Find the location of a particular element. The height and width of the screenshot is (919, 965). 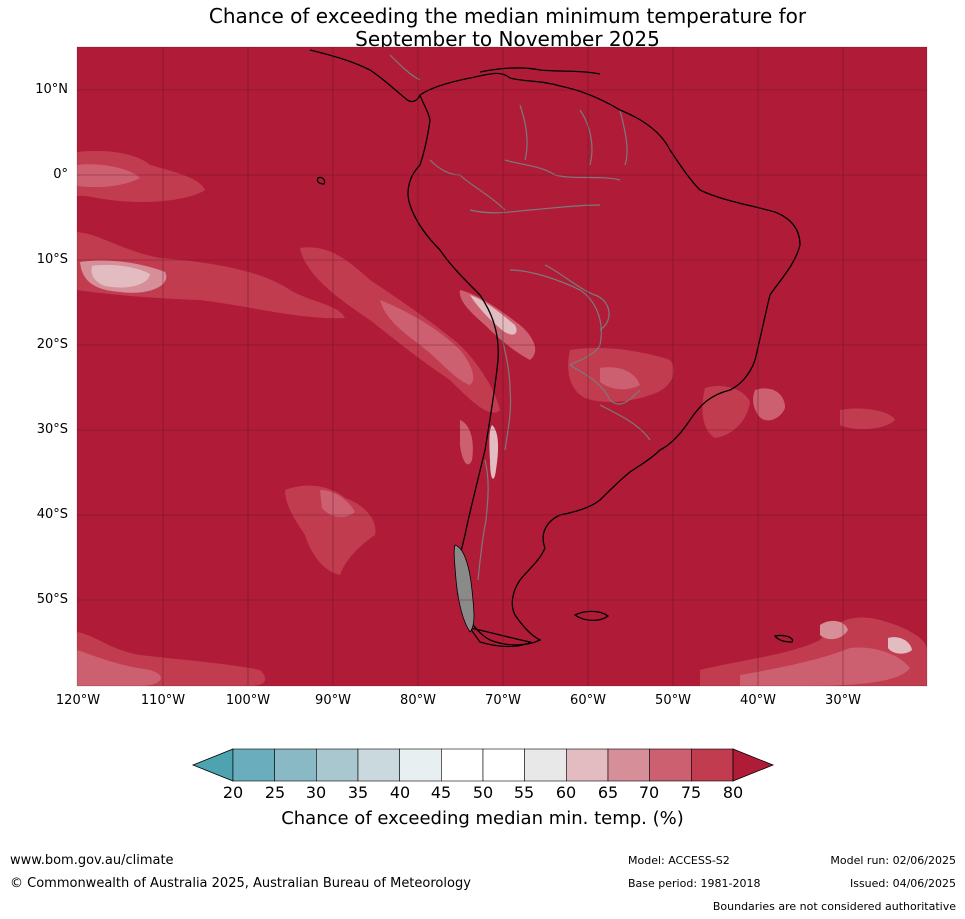

footer-issued: Issued: 04/06/2025 is located at coordinates (902, 883).